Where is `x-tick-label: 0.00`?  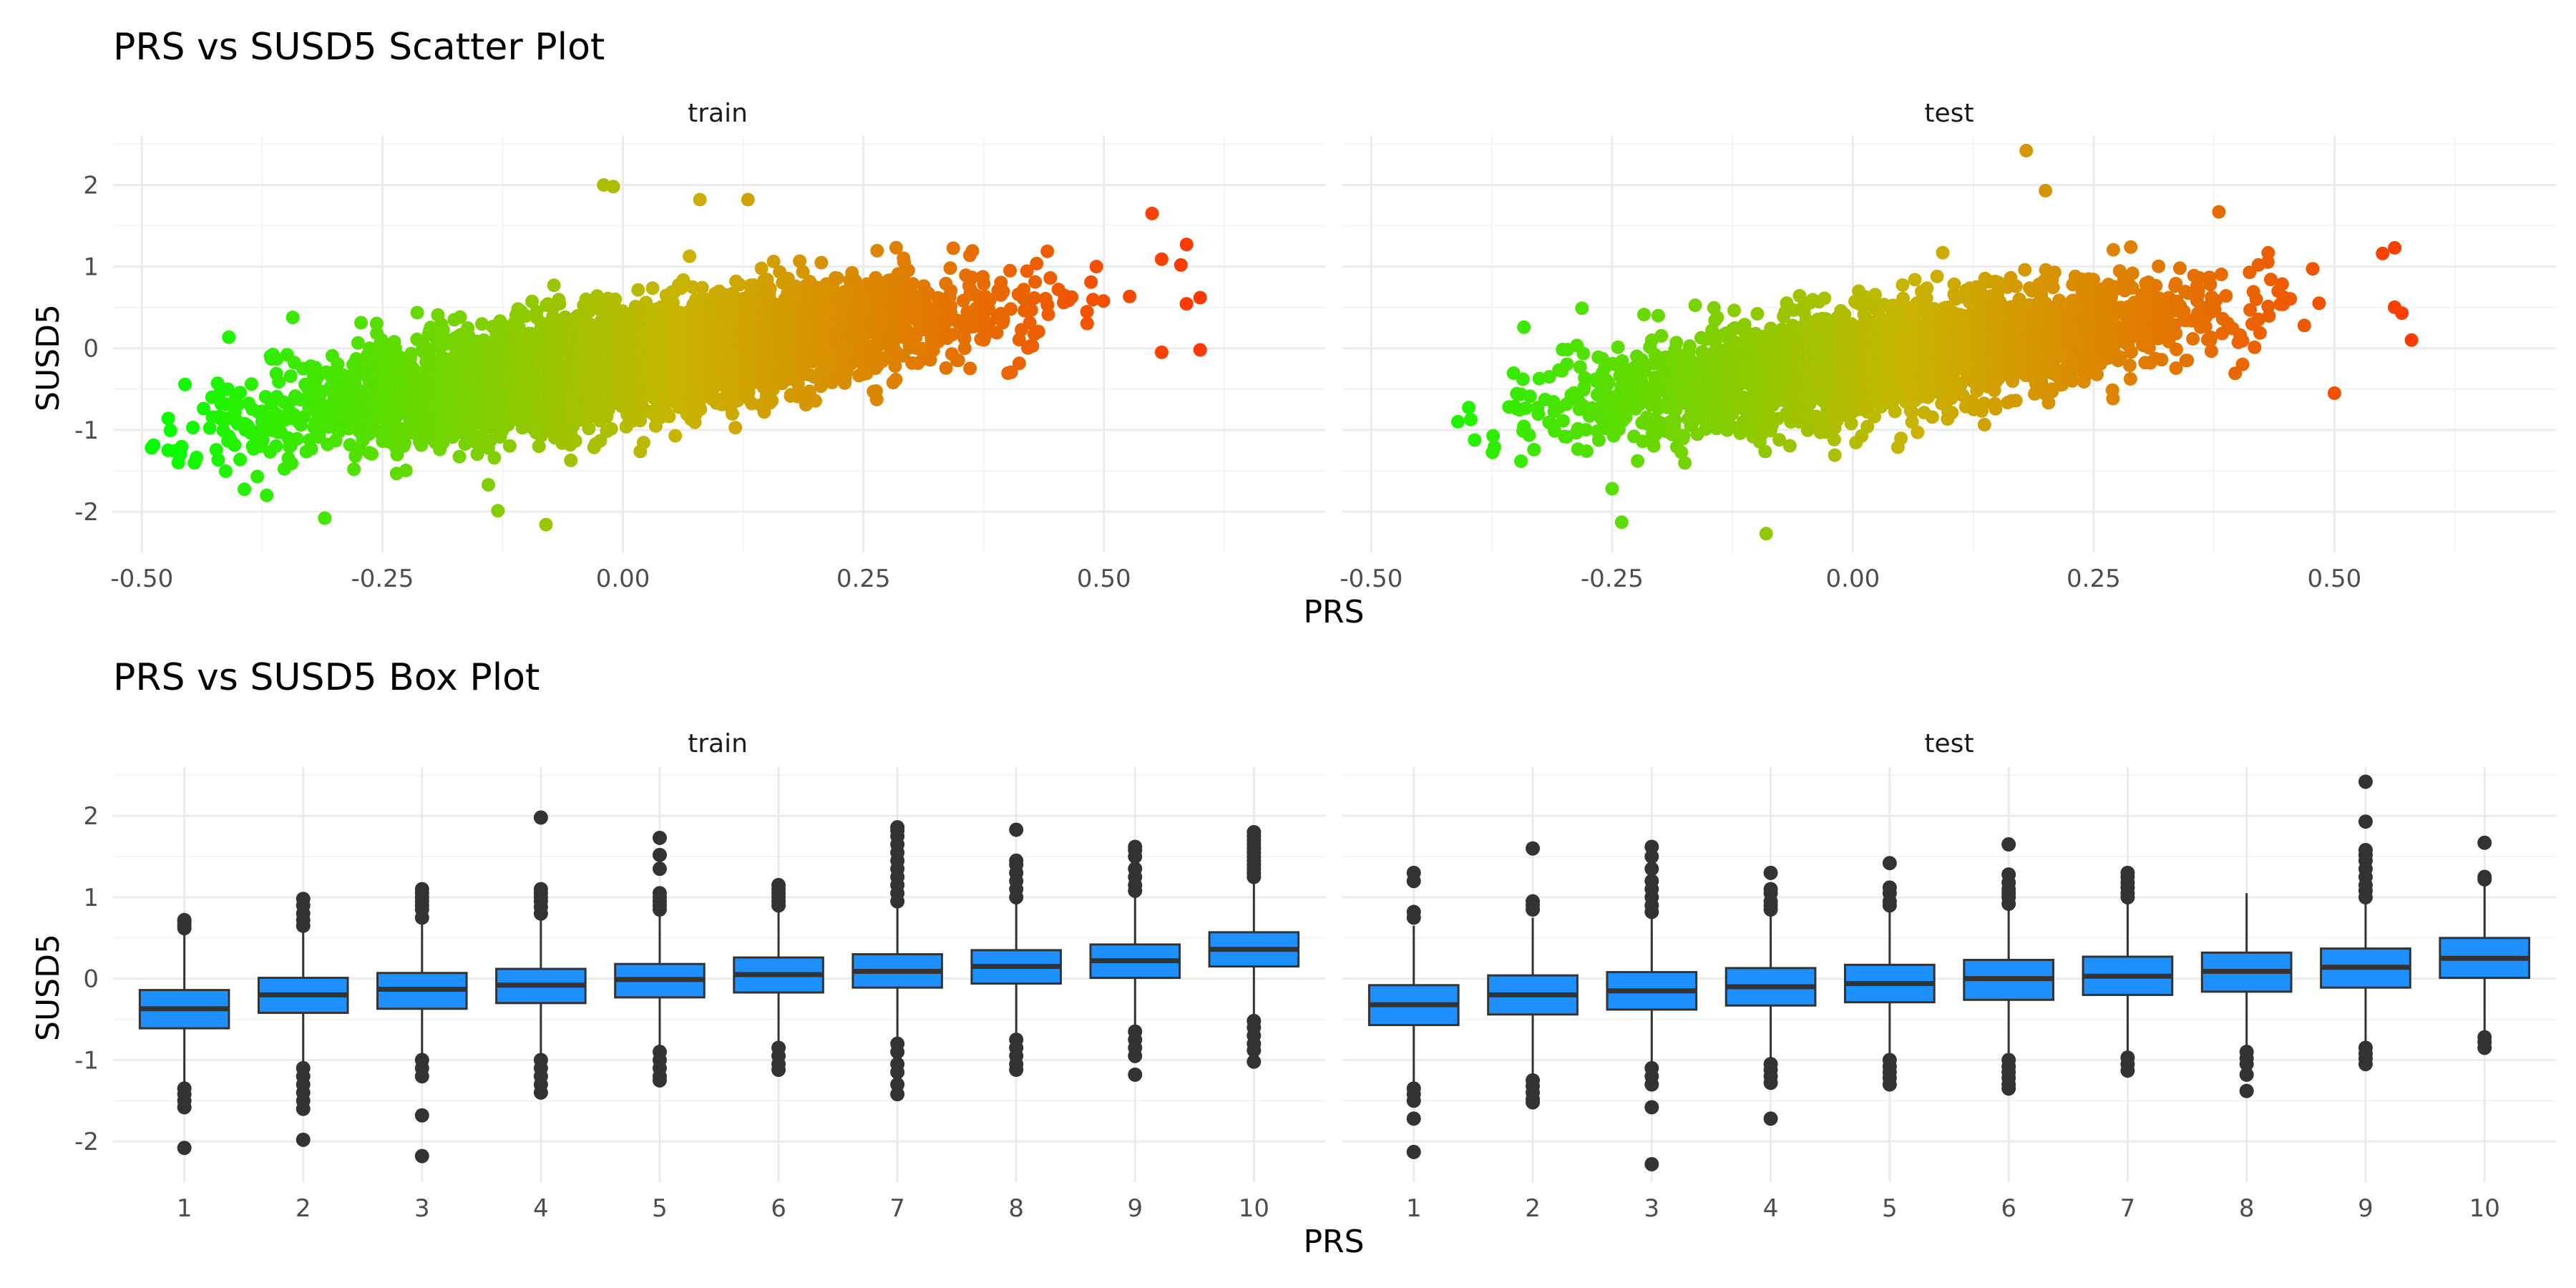
x-tick-label: 0.00 is located at coordinates (1853, 579).